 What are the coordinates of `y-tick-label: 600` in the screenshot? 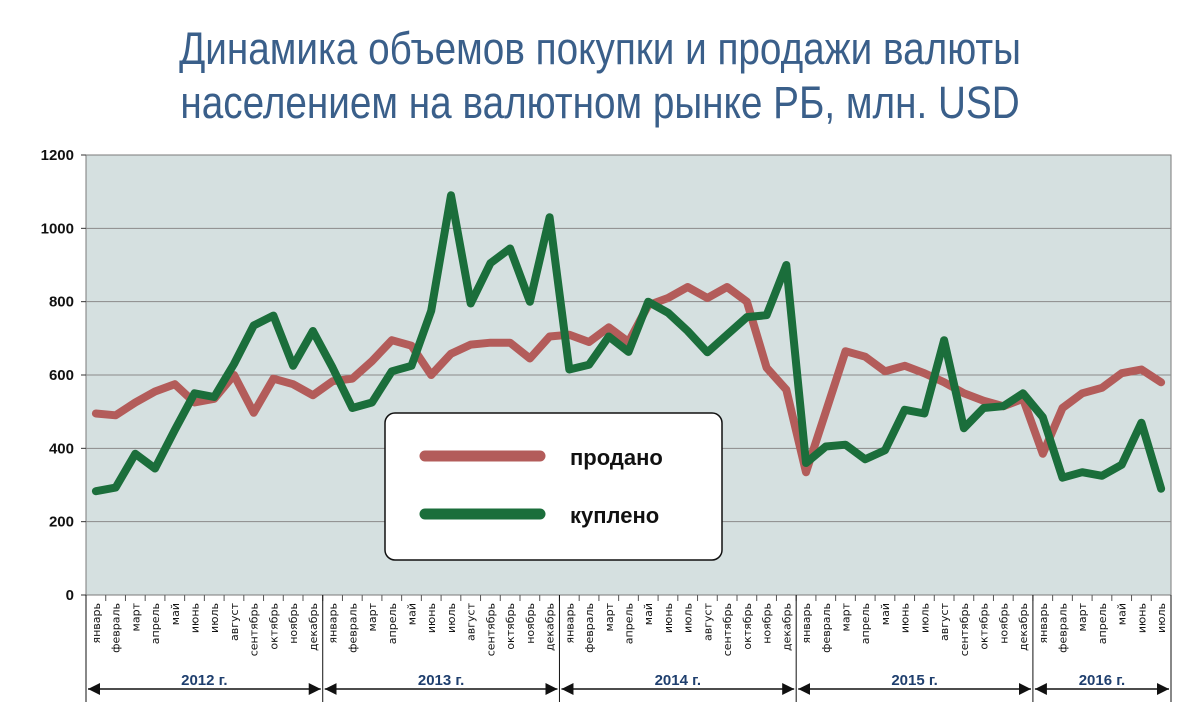 It's located at (61, 375).